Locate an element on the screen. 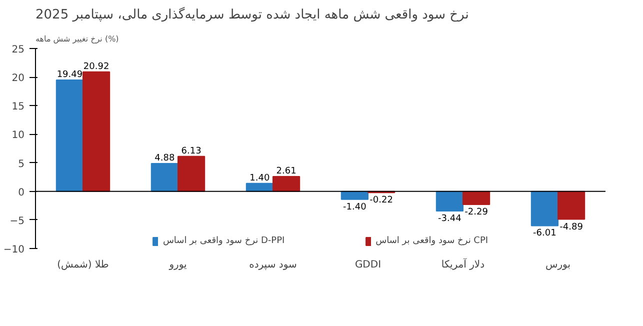 Image resolution: width=643 pixels, height=326 pixels. x-tick-label: یورو is located at coordinates (178, 265).